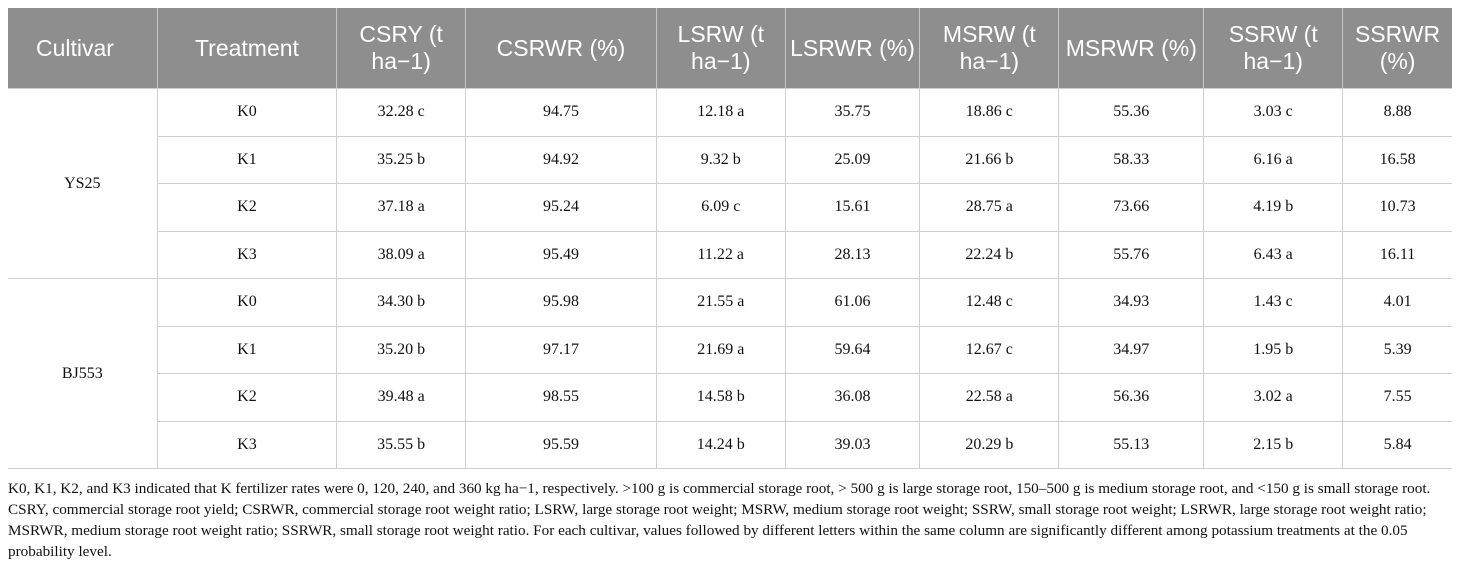 The image size is (1460, 586). I want to click on value-cell: 2.15 b, so click(1273, 444).